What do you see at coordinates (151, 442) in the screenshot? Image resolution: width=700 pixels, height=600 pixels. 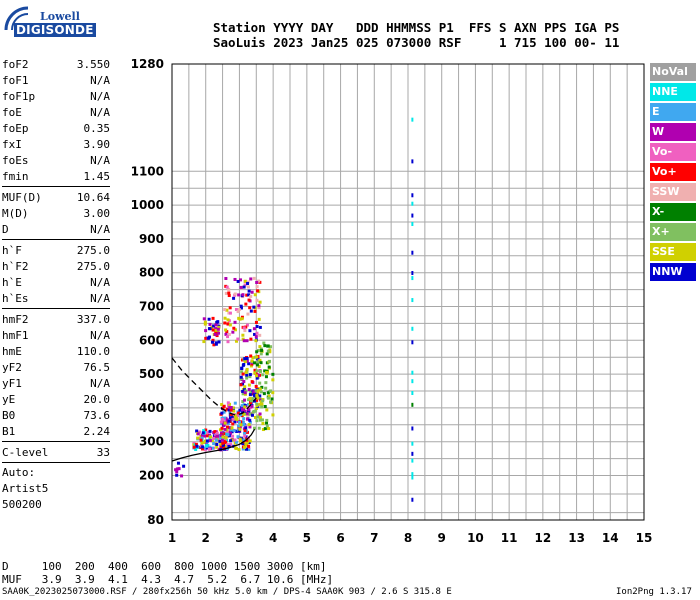 I see `y-tick-label: 300` at bounding box center [151, 442].